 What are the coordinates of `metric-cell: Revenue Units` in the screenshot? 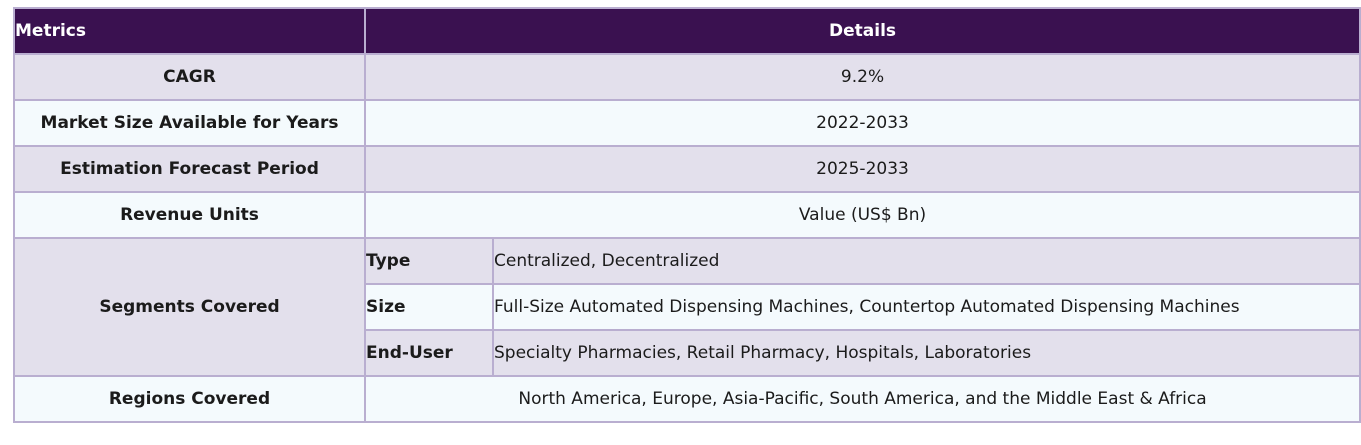 It's located at (189, 215).